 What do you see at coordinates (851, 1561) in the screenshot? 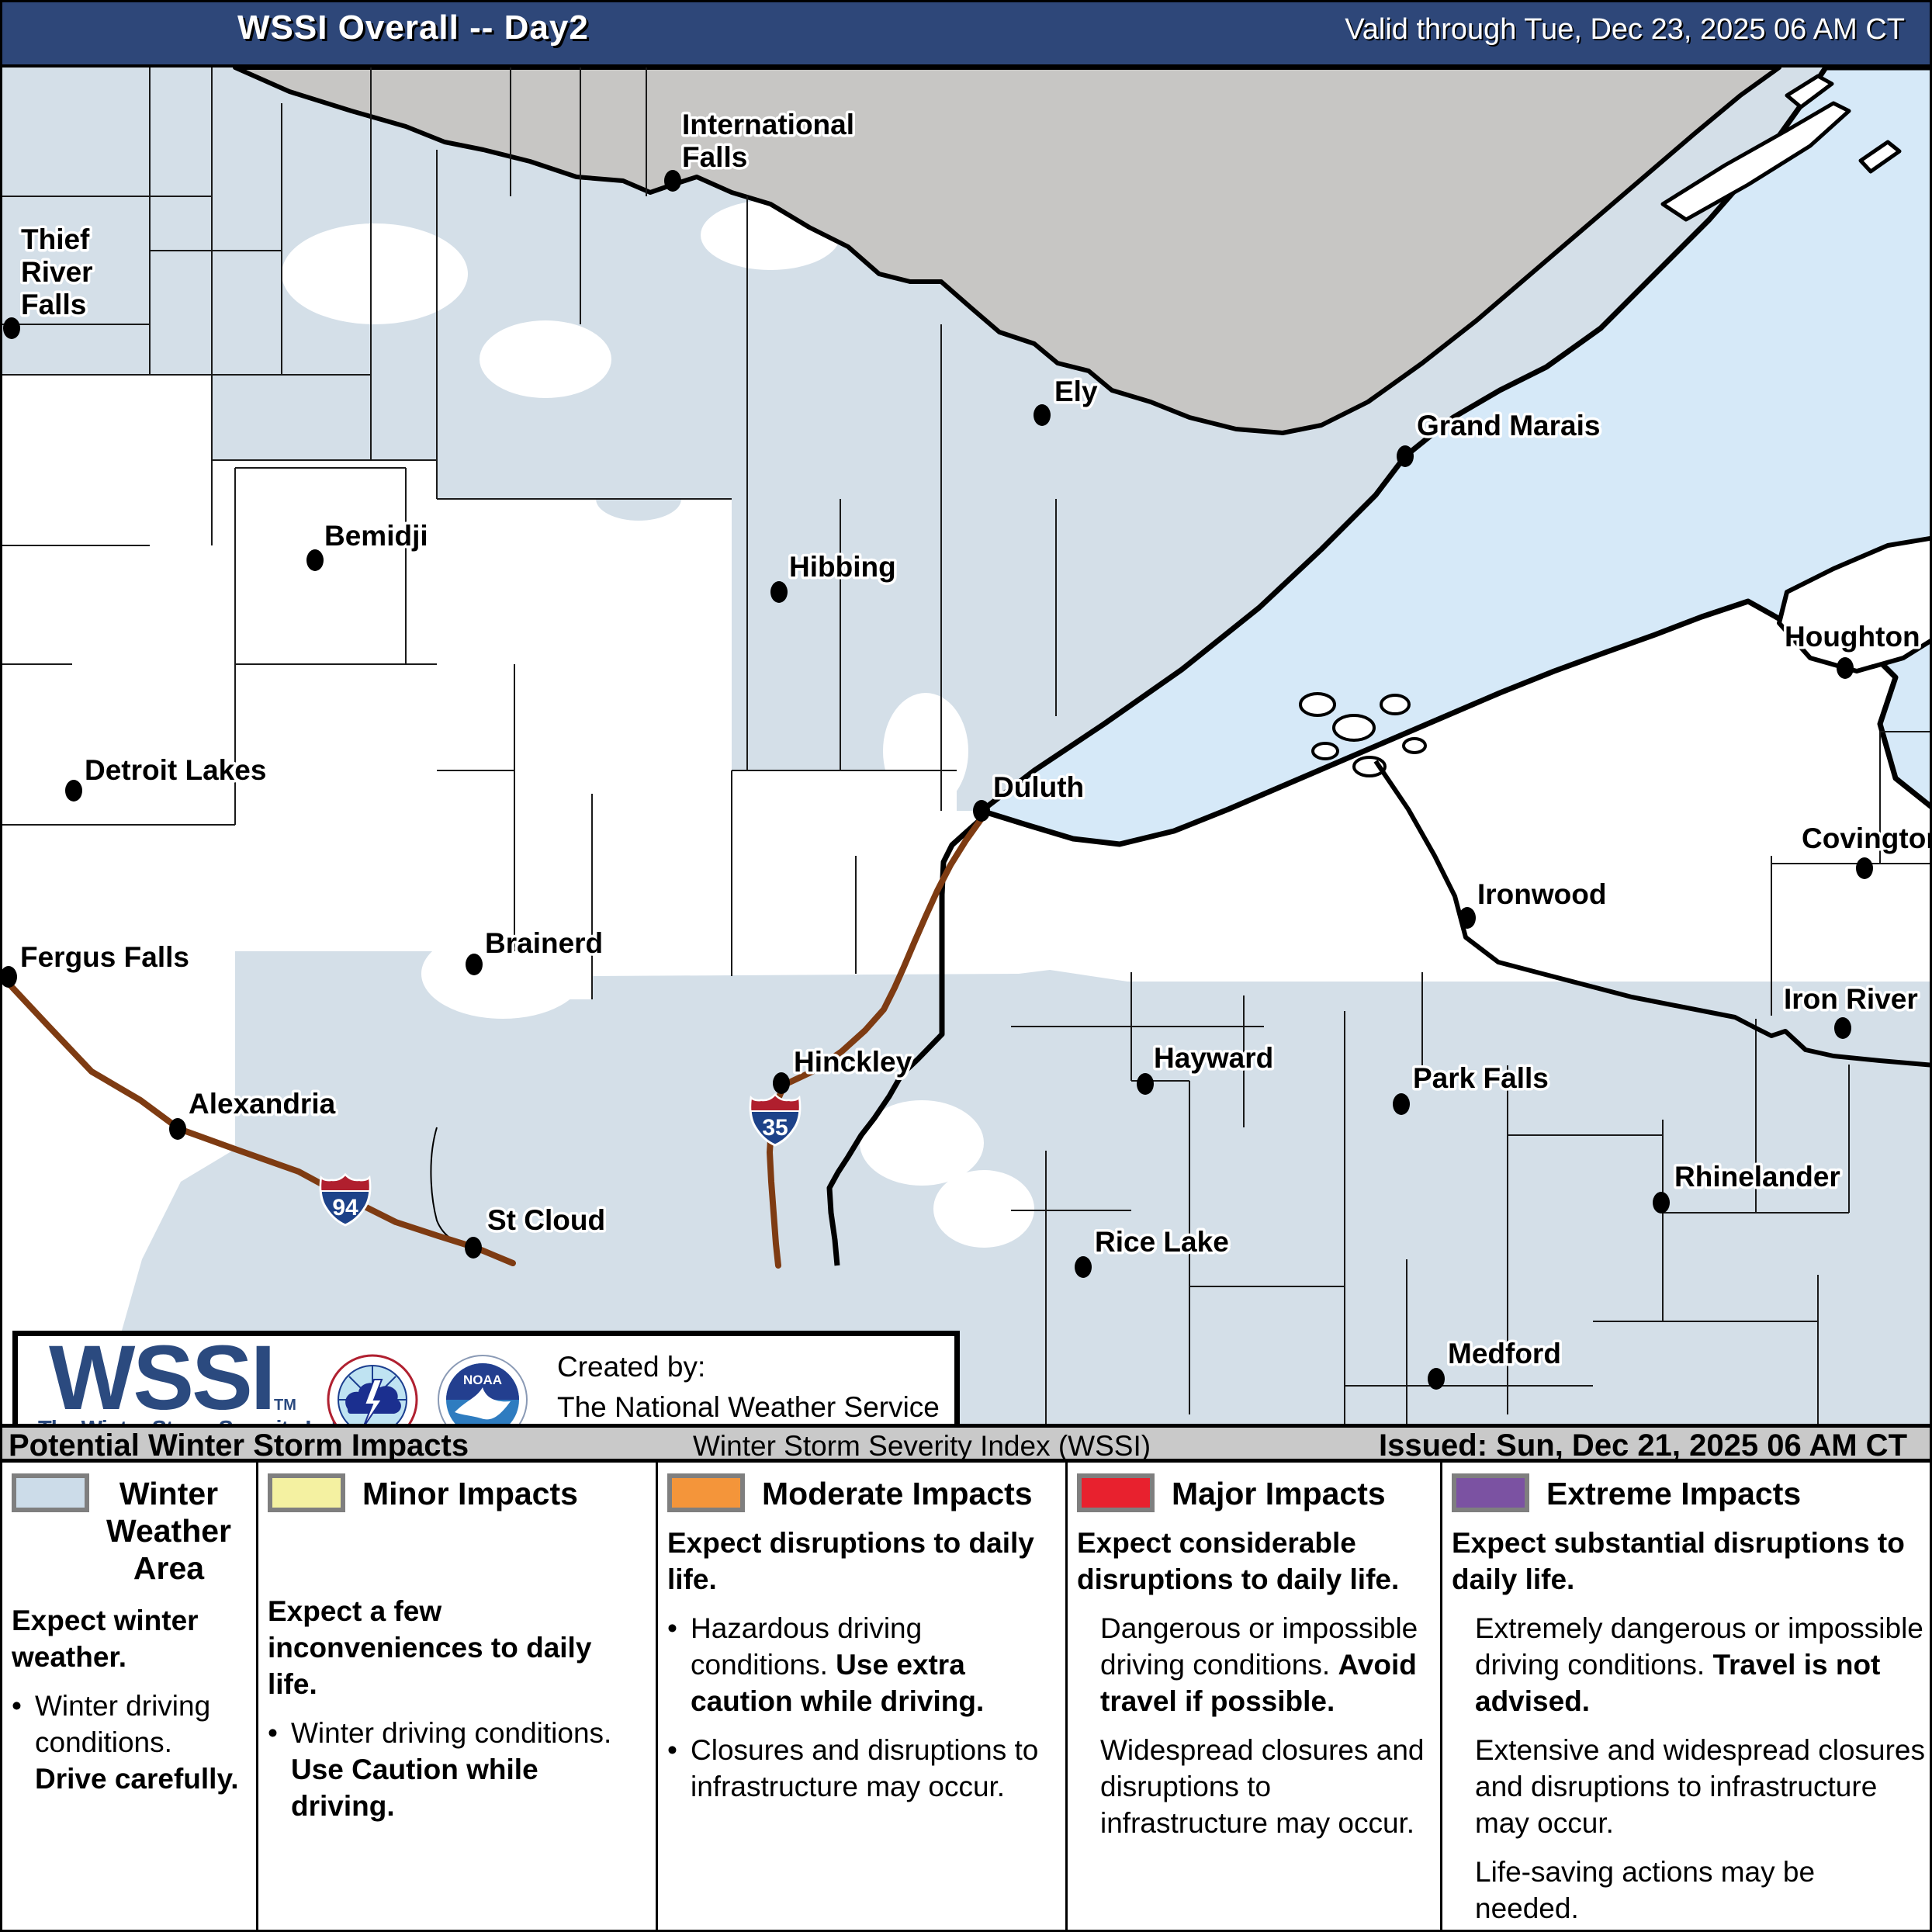
I see `legend-intro: Expect disruptions to daily life.` at bounding box center [851, 1561].